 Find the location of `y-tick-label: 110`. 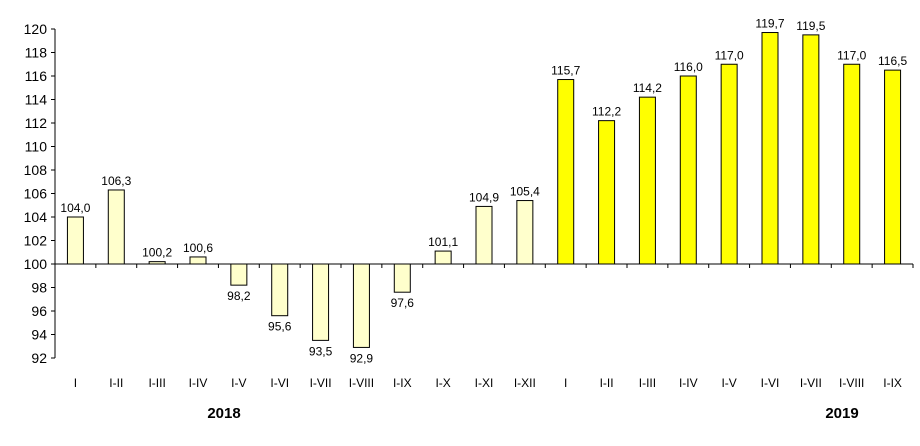

y-tick-label: 110 is located at coordinates (36, 147).